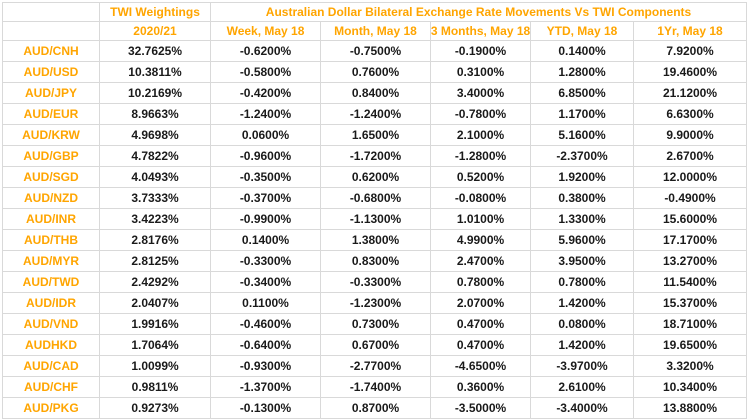 This screenshot has width=748, height=419. What do you see at coordinates (481, 114) in the screenshot?
I see `value-cell: -0.7800%` at bounding box center [481, 114].